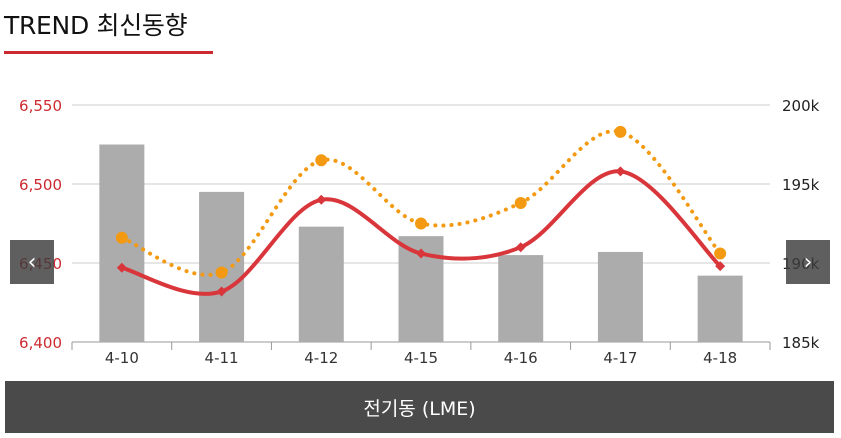 This screenshot has width=841, height=438. Describe the element at coordinates (720, 358) in the screenshot. I see `x-tick-label: 4-18` at that location.